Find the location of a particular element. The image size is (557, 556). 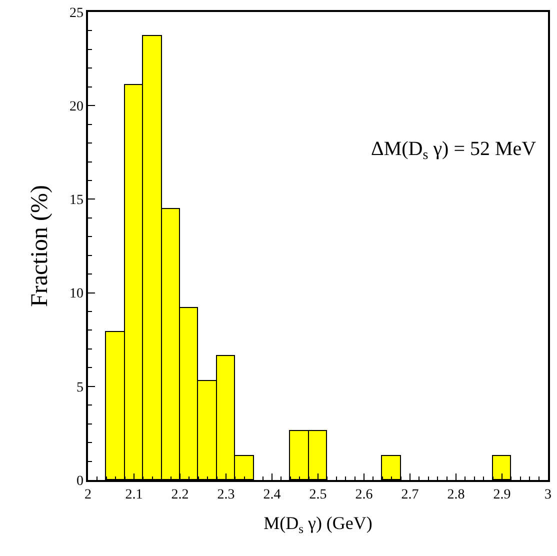

x-tick-label: 2.3 is located at coordinates (226, 495).